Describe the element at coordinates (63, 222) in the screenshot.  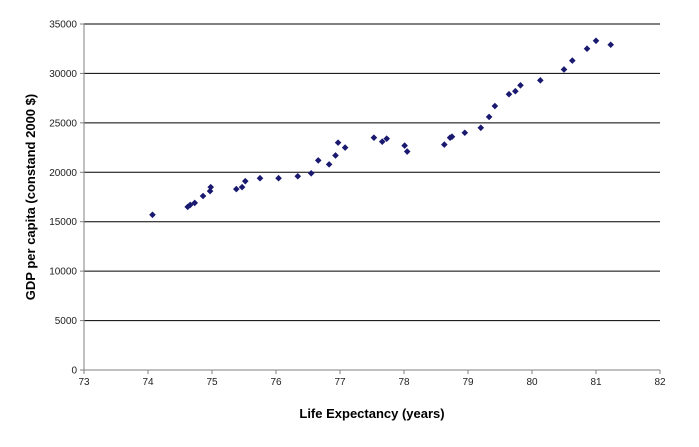
I see `y-tick-label: 15000` at that location.